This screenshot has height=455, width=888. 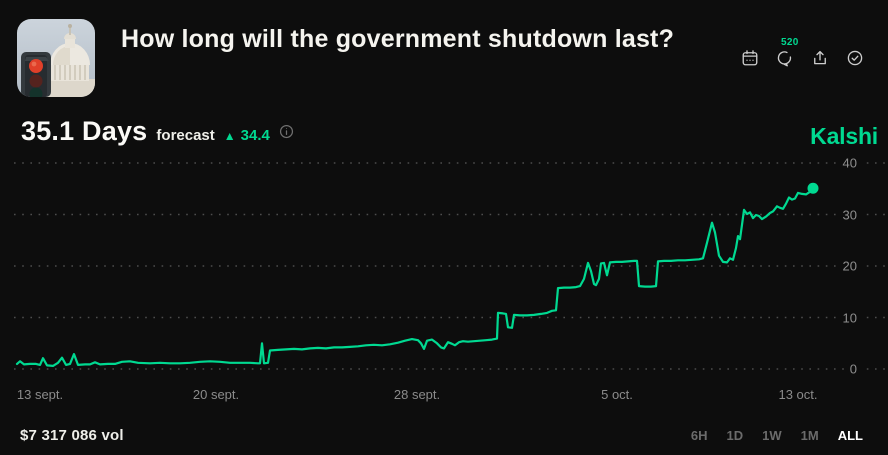 I want to click on calendar-icon, so click(x=750, y=58).